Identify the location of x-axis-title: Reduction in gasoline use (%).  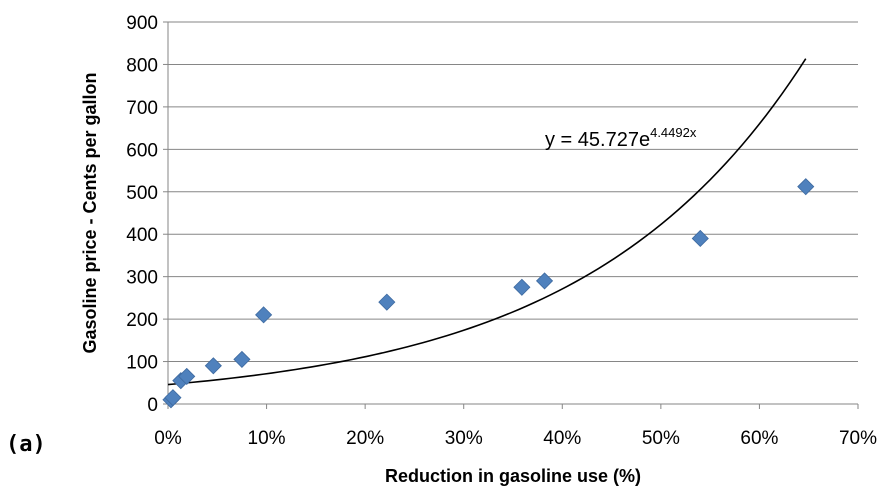
(513, 476).